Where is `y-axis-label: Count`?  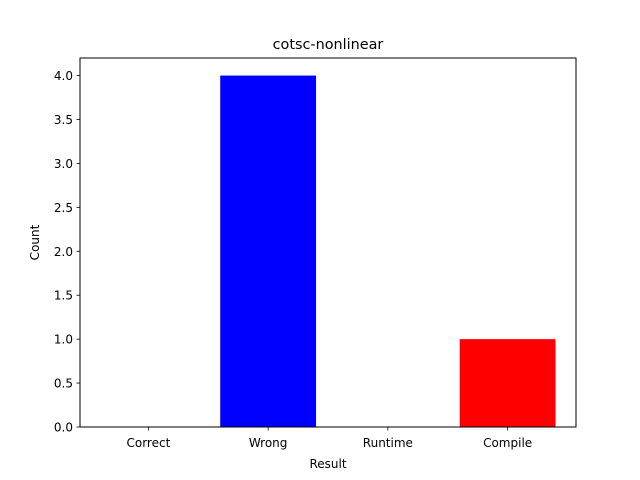 y-axis-label: Count is located at coordinates (35, 242).